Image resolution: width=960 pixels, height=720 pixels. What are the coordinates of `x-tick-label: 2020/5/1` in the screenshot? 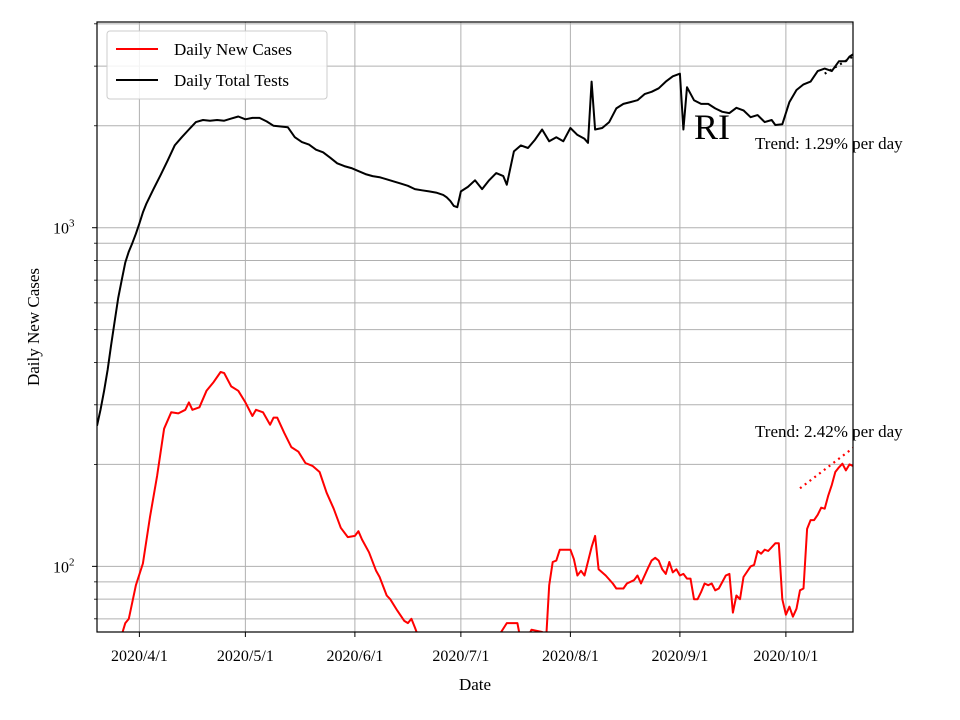 It's located at (245, 656).